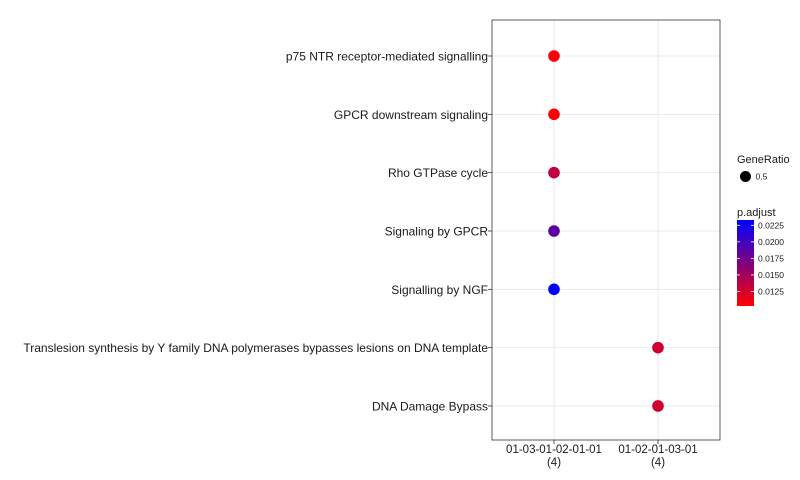 This screenshot has height=480, width=800. Describe the element at coordinates (771, 275) in the screenshot. I see `color-legend-tick-label: 0.0150` at that location.